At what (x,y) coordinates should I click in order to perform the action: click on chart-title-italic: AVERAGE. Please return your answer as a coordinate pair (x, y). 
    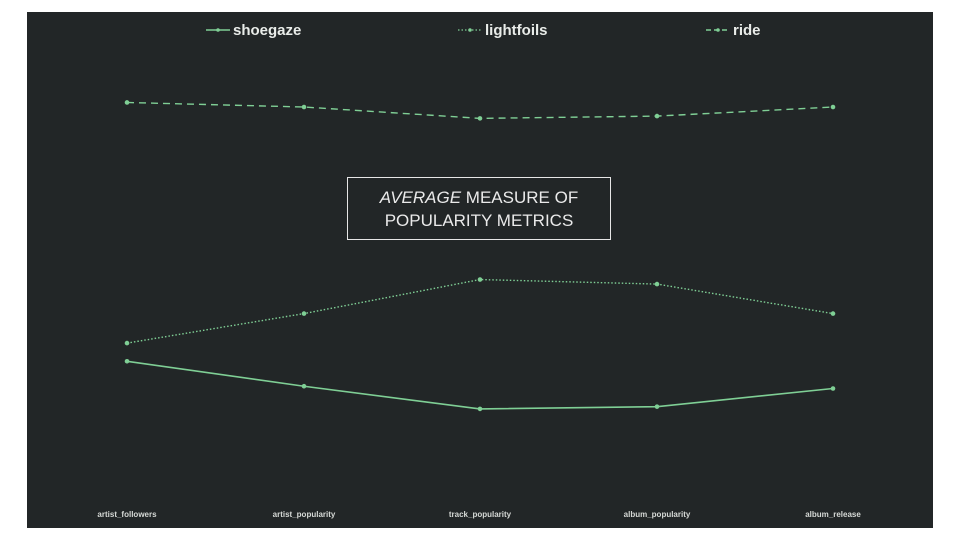
    Looking at the image, I should click on (420, 197).